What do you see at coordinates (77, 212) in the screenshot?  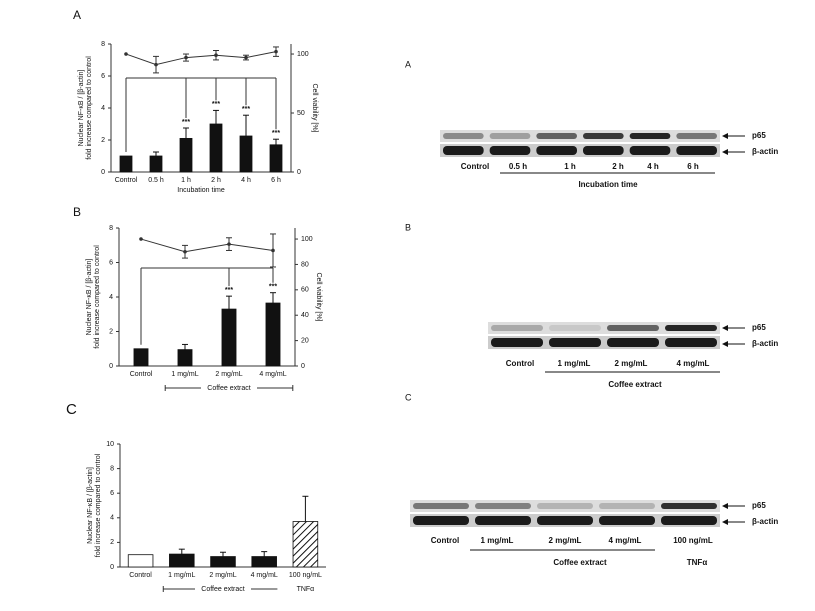 I see `panel-label: B` at bounding box center [77, 212].